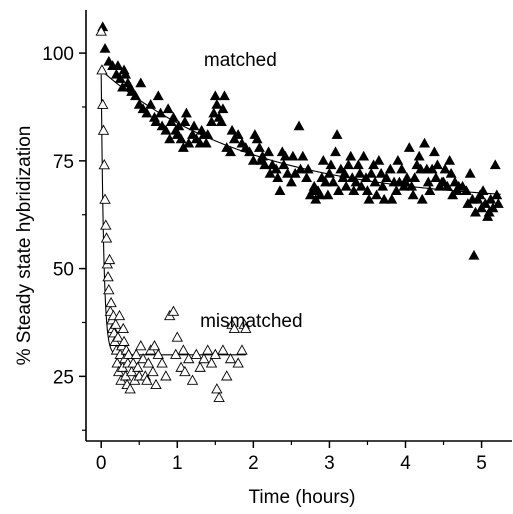 This screenshot has height=514, width=513. What do you see at coordinates (63, 270) in the screenshot?
I see `y-tick-label: 50` at bounding box center [63, 270].